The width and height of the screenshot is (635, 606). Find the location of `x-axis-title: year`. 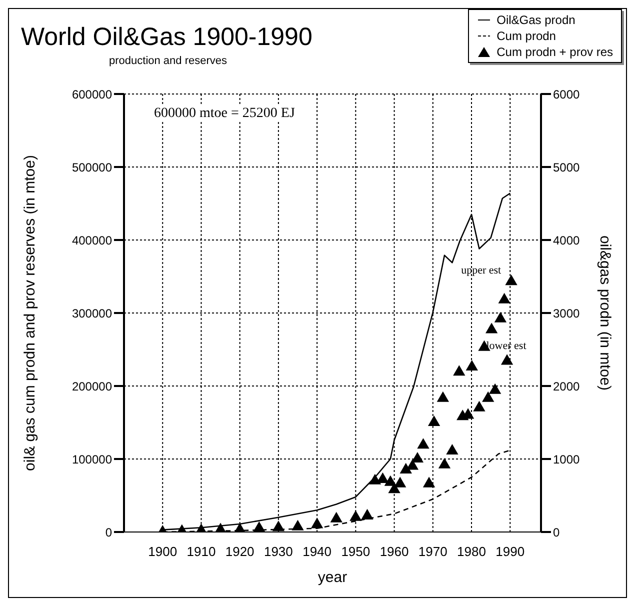

x-axis-title: year is located at coordinates (333, 577).